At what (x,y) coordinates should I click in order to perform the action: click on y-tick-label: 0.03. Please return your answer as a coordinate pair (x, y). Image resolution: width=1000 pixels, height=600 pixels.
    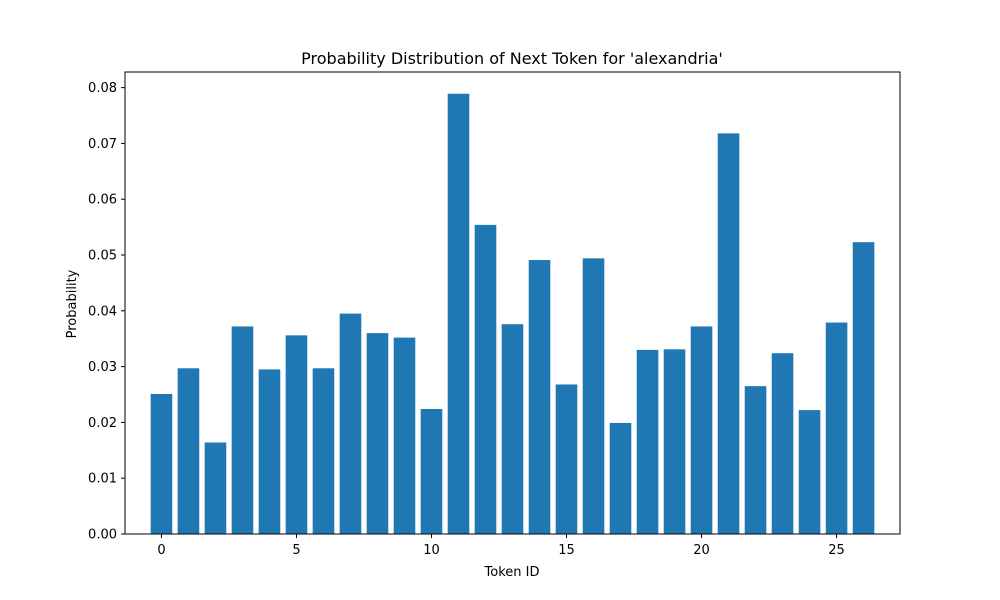
    Looking at the image, I should click on (102, 367).